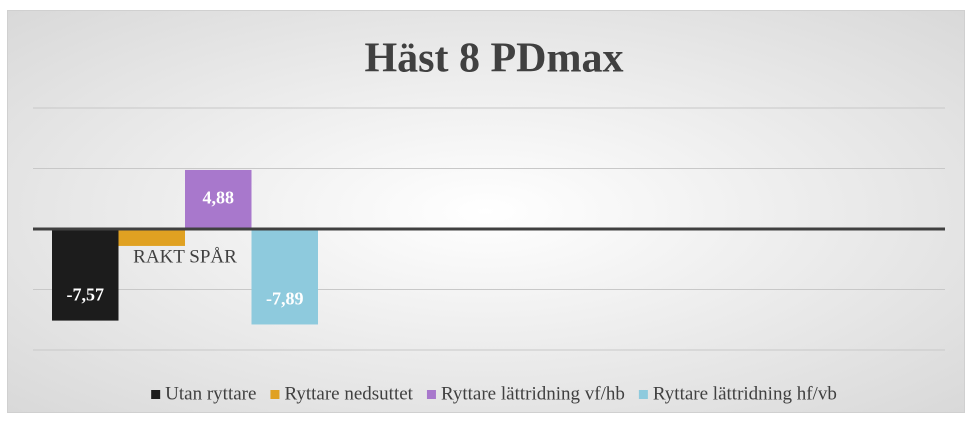 The width and height of the screenshot is (972, 423). I want to click on legend-label: Ryttare lättridning vf/hb, so click(533, 393).